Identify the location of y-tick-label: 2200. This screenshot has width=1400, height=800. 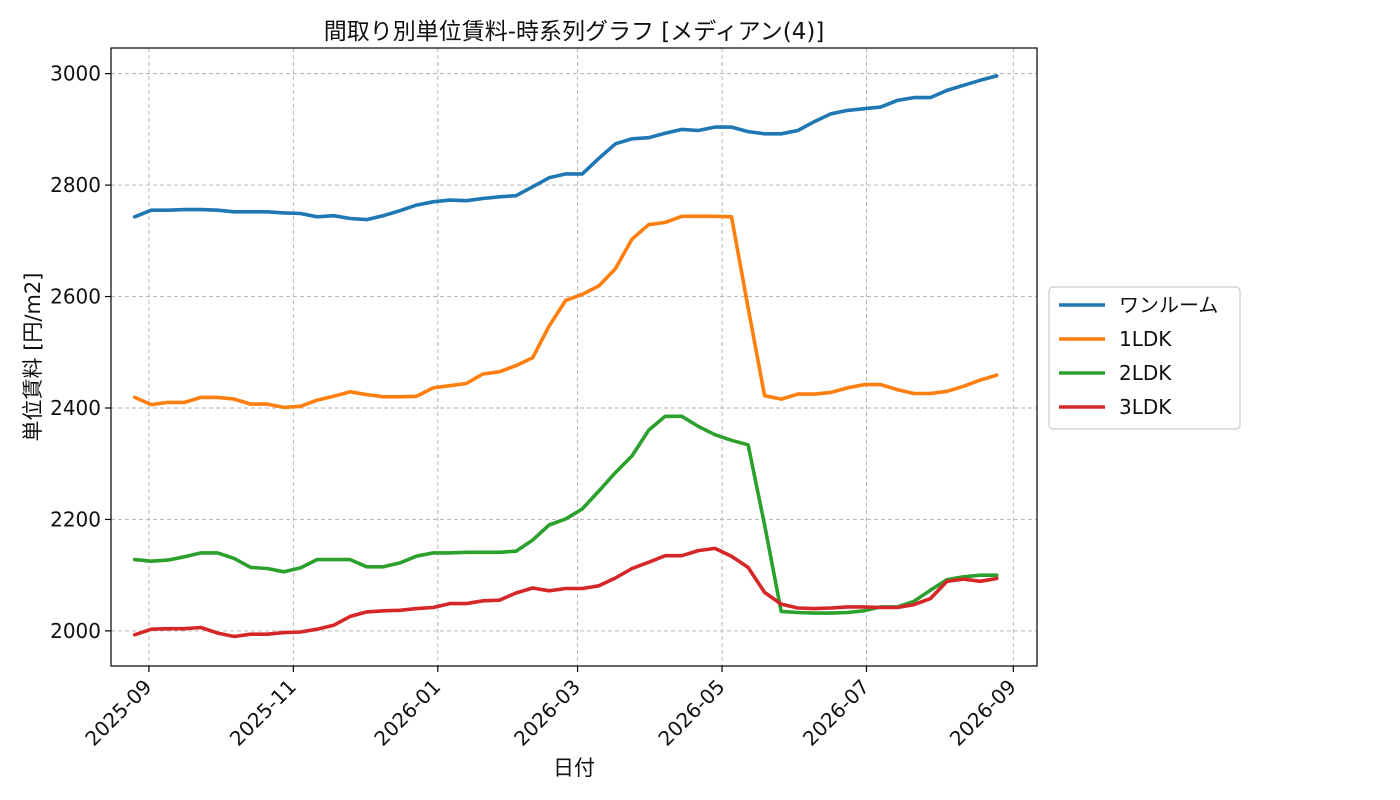
(75, 519).